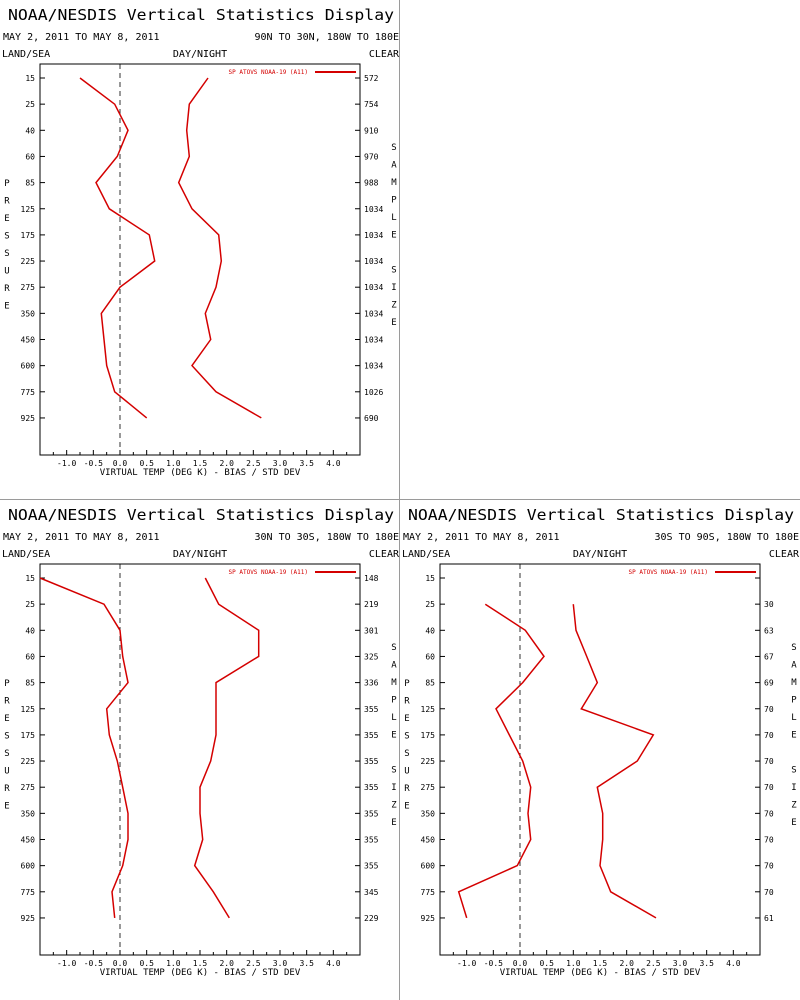  I want to click on pressure-tick-label: 925, so click(28, 918).